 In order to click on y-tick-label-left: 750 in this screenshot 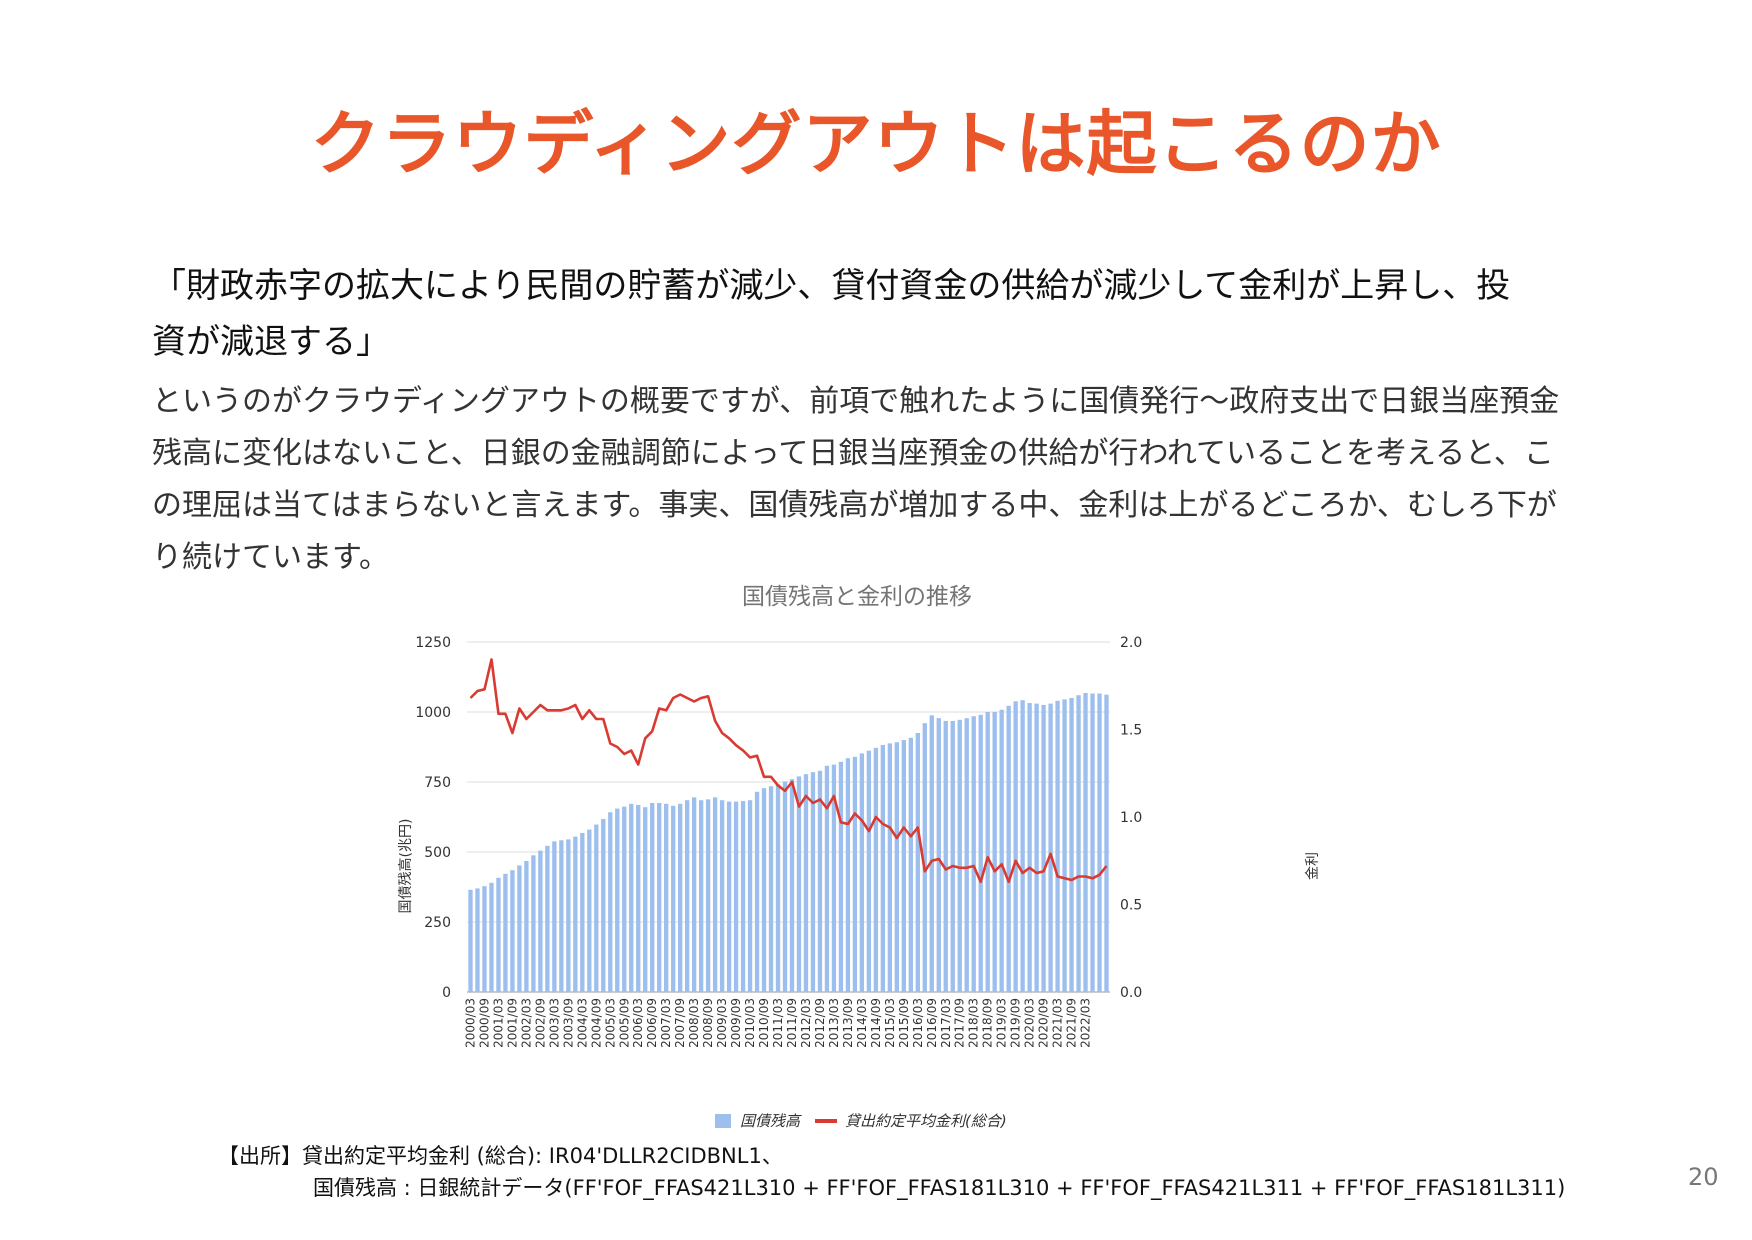, I will do `click(437, 783)`.